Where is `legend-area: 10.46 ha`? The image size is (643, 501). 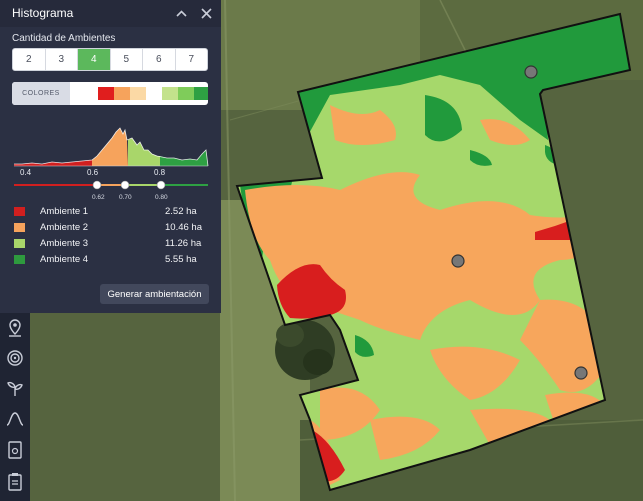 legend-area: 10.46 ha is located at coordinates (183, 227).